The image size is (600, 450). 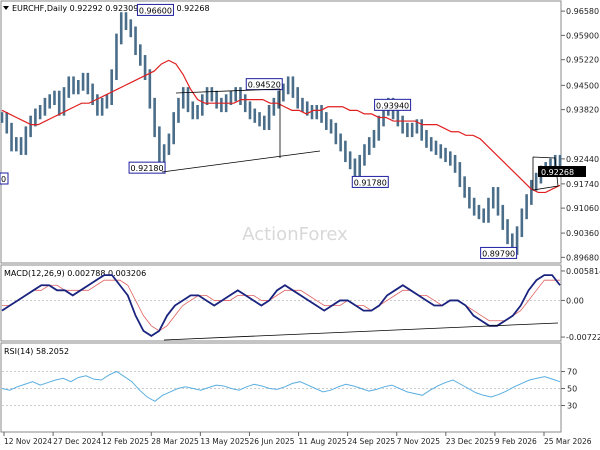 I want to click on x-tick-label: 25 Mar 2026, so click(x=568, y=441).